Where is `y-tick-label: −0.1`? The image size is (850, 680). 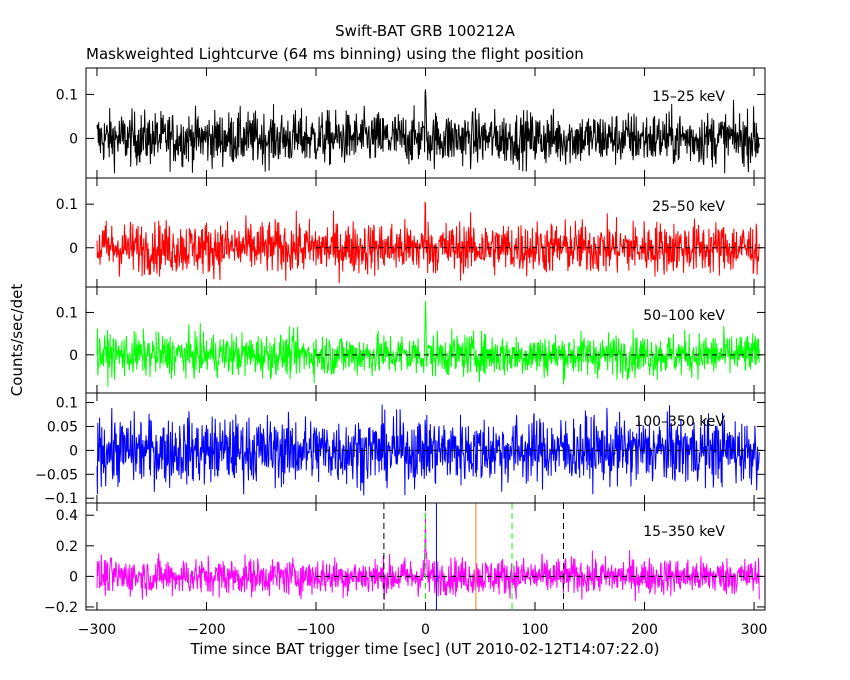 y-tick-label: −0.1 is located at coordinates (61, 499).